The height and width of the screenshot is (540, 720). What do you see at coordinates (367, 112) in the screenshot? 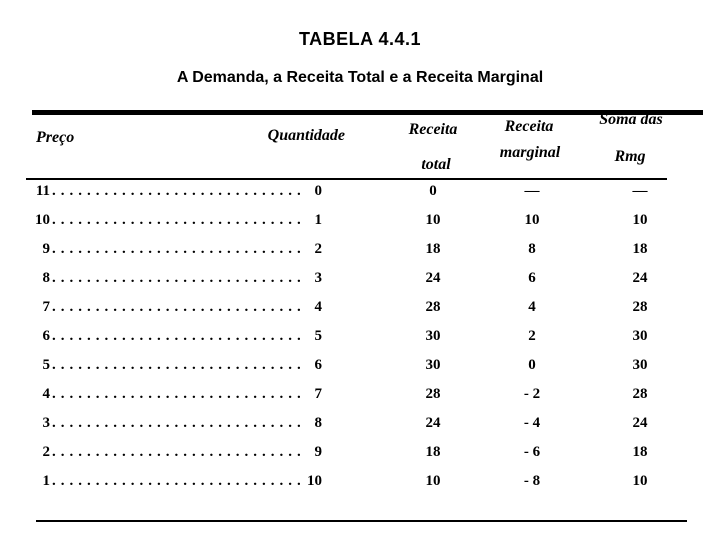
I see `header-top-rule` at bounding box center [367, 112].